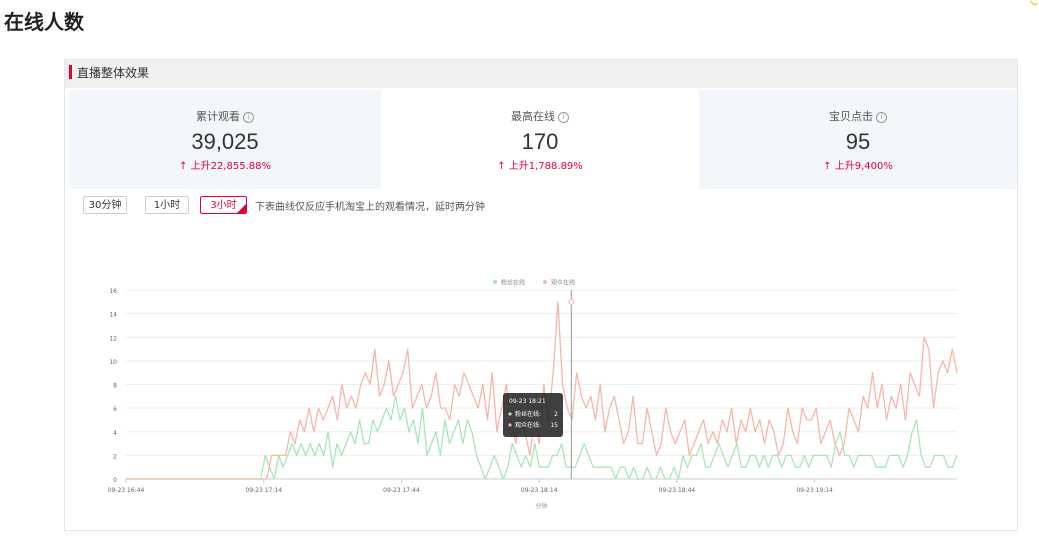  Describe the element at coordinates (126, 490) in the screenshot. I see `x-tick-label: 09-23 16:44` at that location.